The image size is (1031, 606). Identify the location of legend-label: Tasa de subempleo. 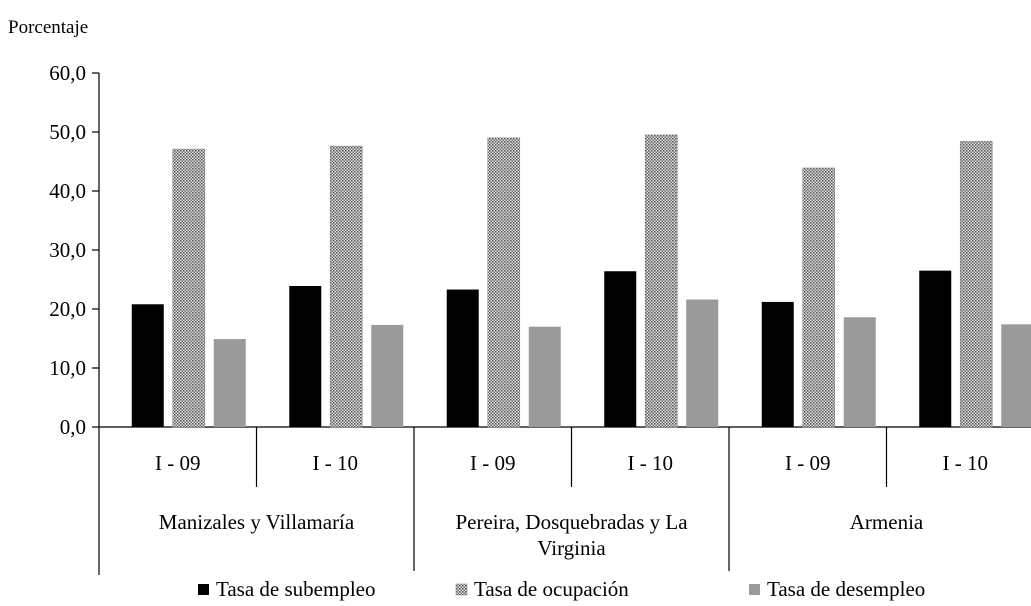
(295, 589).